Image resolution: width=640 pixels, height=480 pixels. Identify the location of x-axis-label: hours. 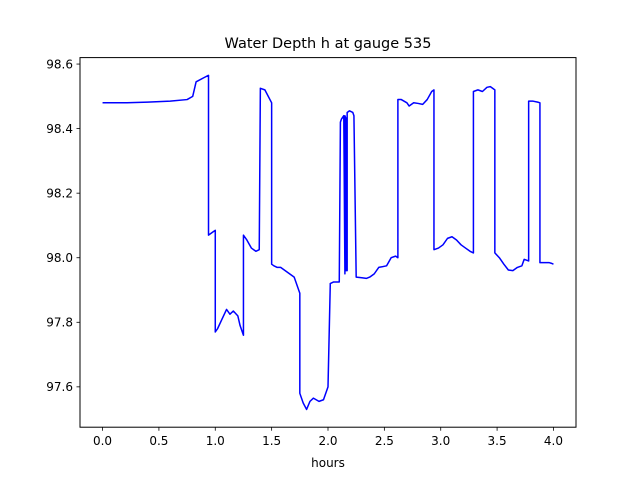
(328, 463).